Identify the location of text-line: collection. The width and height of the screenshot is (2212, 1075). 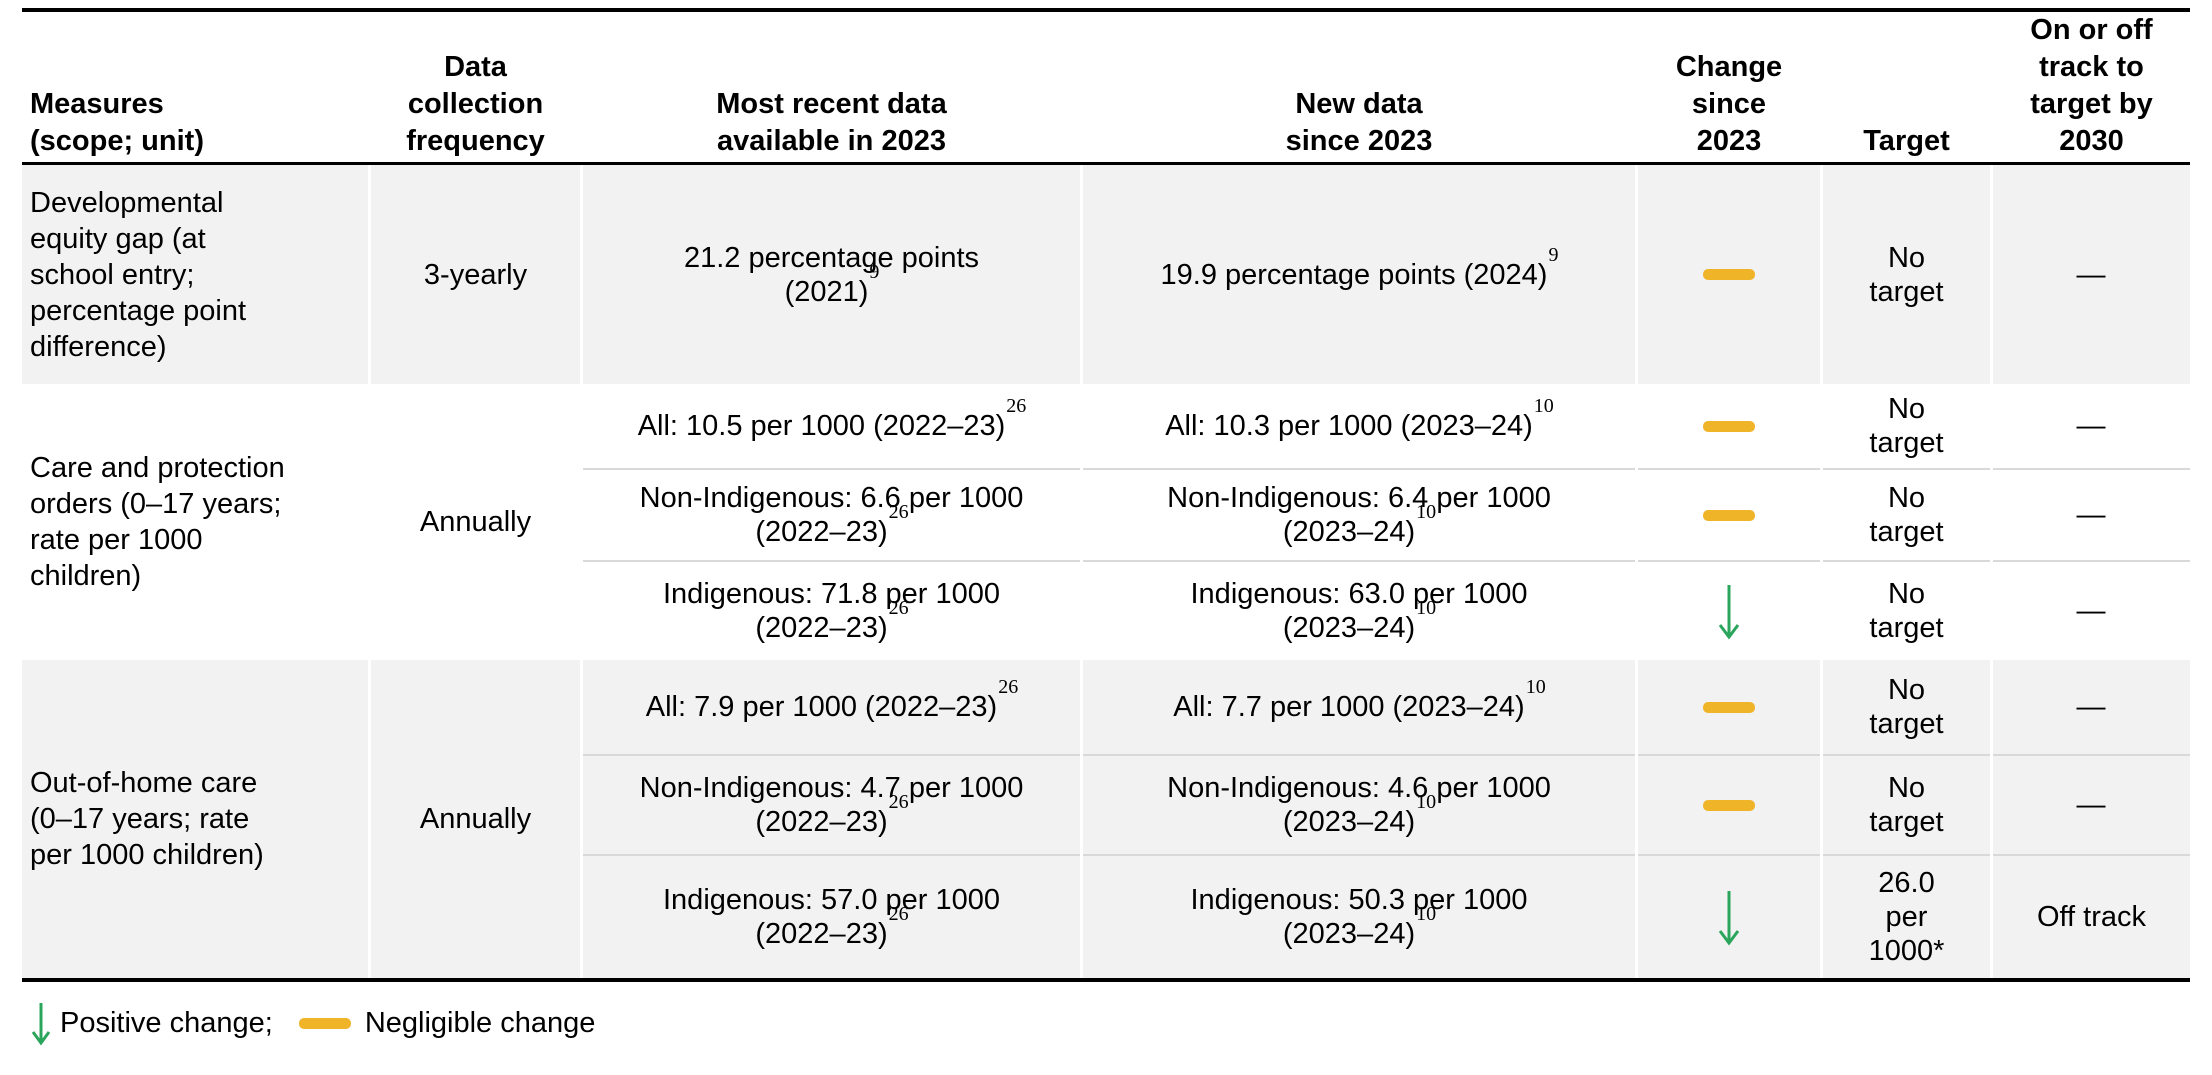
(475, 104).